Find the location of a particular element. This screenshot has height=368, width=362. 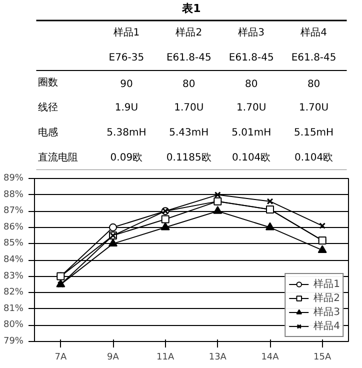

x-tick-label: 7A is located at coordinates (61, 357).